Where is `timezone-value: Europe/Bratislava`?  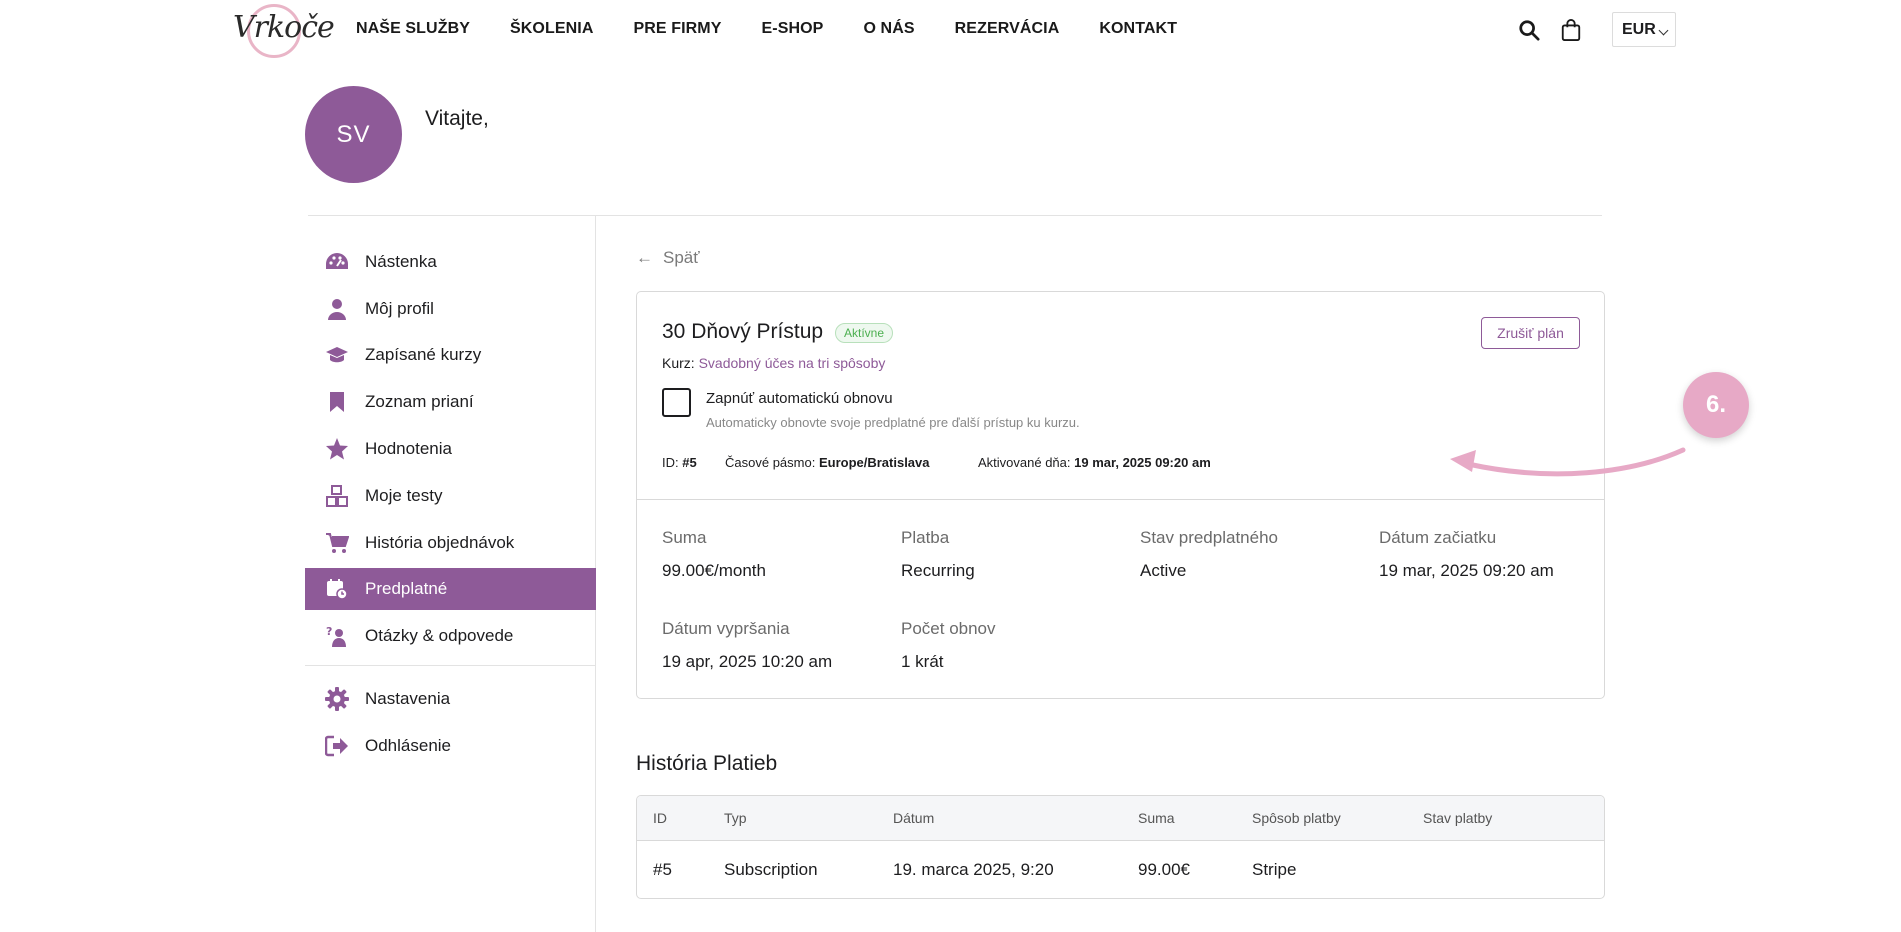
timezone-value: Europe/Bratislava is located at coordinates (874, 462).